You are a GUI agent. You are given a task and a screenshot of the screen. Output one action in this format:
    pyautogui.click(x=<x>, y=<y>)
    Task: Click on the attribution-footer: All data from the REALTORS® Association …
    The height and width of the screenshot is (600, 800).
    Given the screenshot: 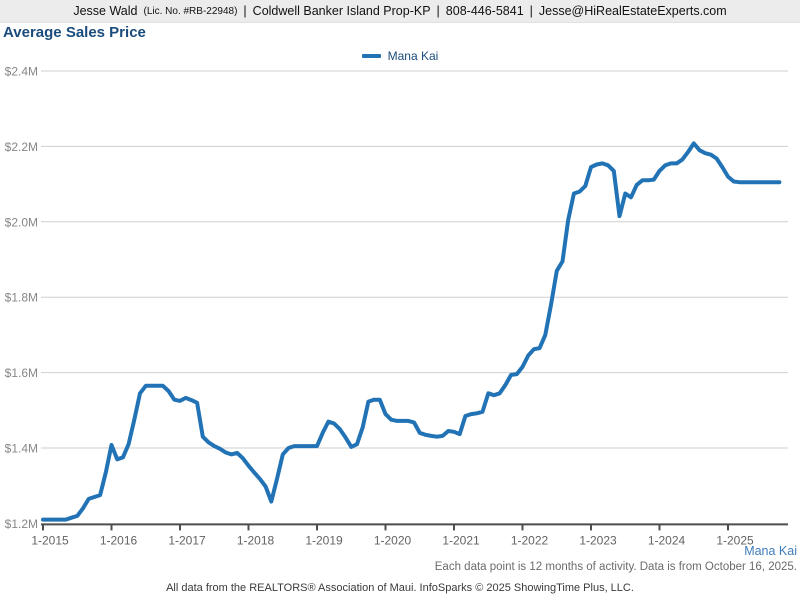 What is the action you would take?
    pyautogui.click(x=400, y=588)
    